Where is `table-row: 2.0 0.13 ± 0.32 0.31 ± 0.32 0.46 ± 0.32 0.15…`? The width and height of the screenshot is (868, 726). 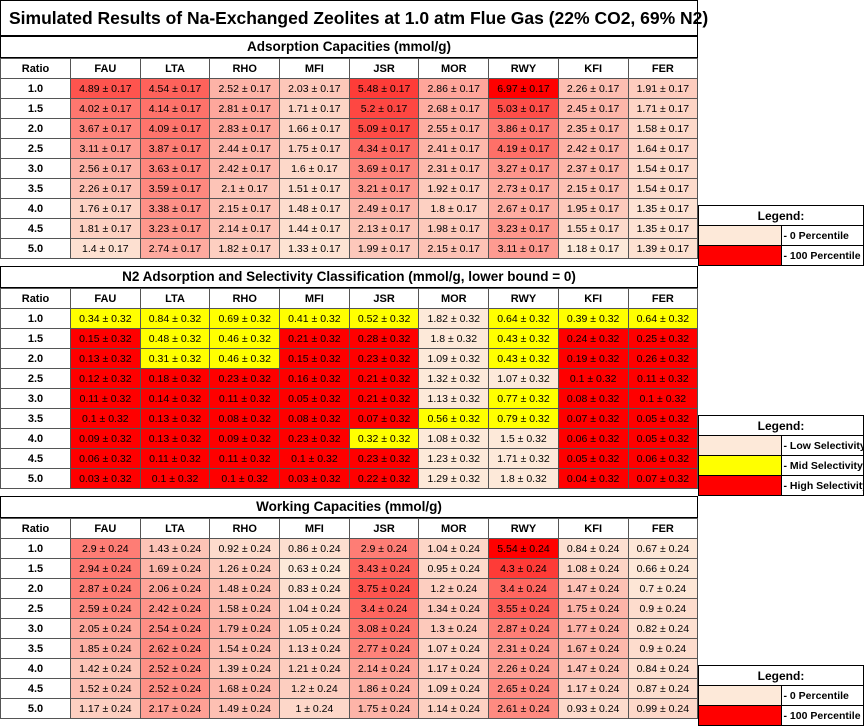
table-row: 2.0 0.13 ± 0.32 0.31 ± 0.32 0.46 ± 0.32 0.15… is located at coordinates (349, 358).